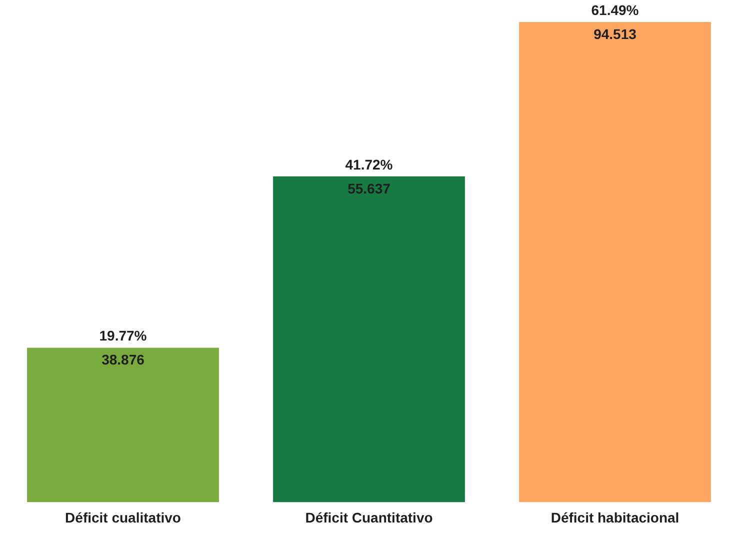  What do you see at coordinates (123, 360) in the screenshot?
I see `annotation: 38.876` at bounding box center [123, 360].